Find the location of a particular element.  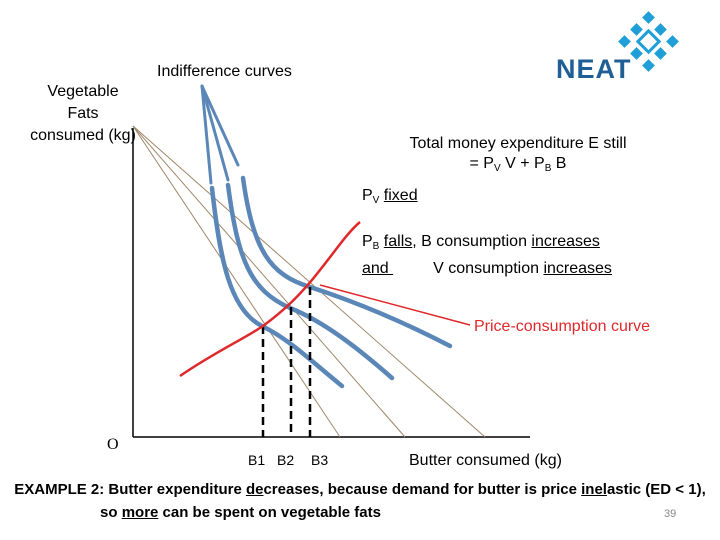

price-consumption-curve-label: Price-consumption curve is located at coordinates (562, 326).